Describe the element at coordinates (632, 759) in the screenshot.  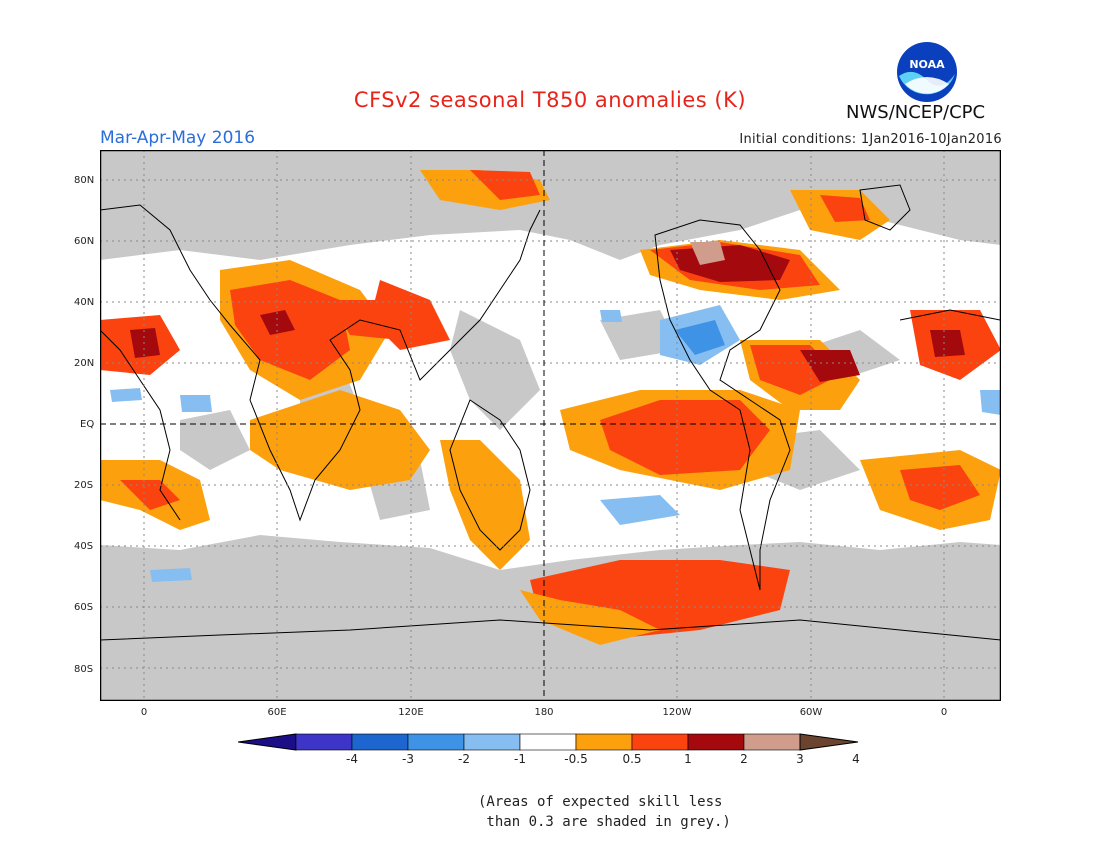
I see `colorbar-tick-label: 0.5` at that location.